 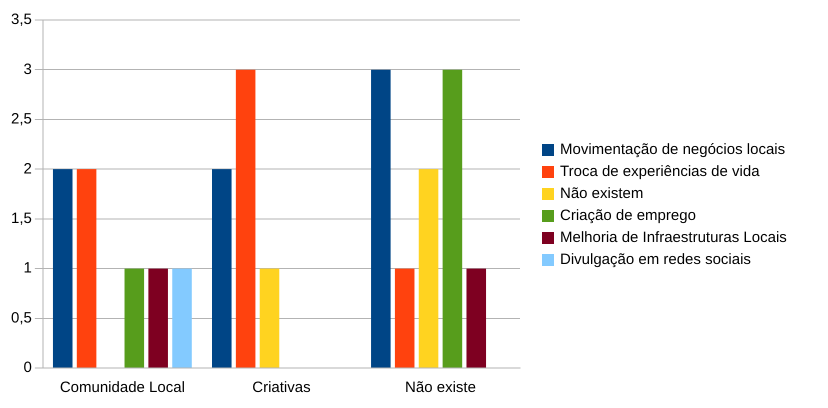 I want to click on x-tick-label: Não existe, so click(x=440, y=387).